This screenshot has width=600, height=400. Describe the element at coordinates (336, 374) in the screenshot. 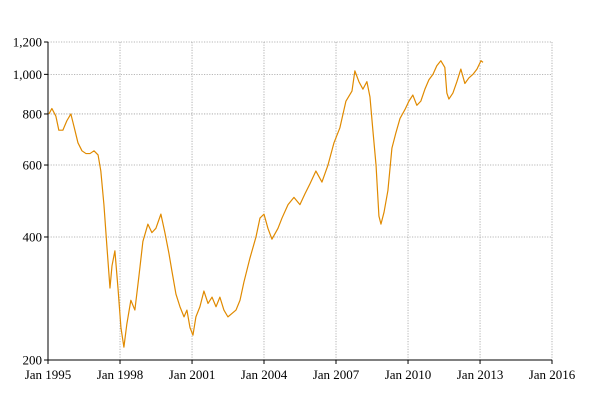

I see `x-tick-label: Jan 2007` at that location.